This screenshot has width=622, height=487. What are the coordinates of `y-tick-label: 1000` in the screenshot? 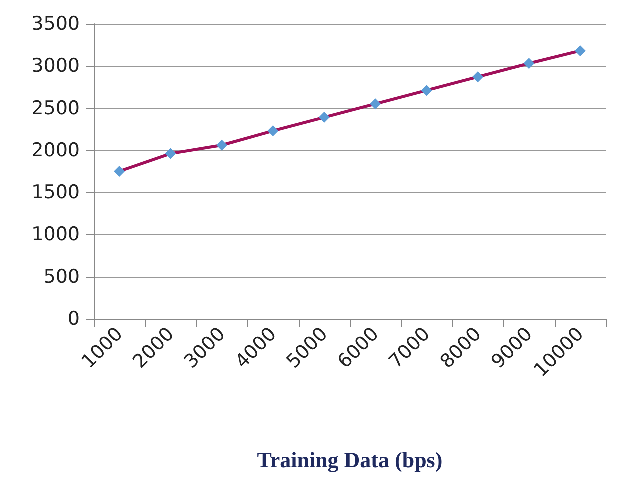 It's located at (56, 235).